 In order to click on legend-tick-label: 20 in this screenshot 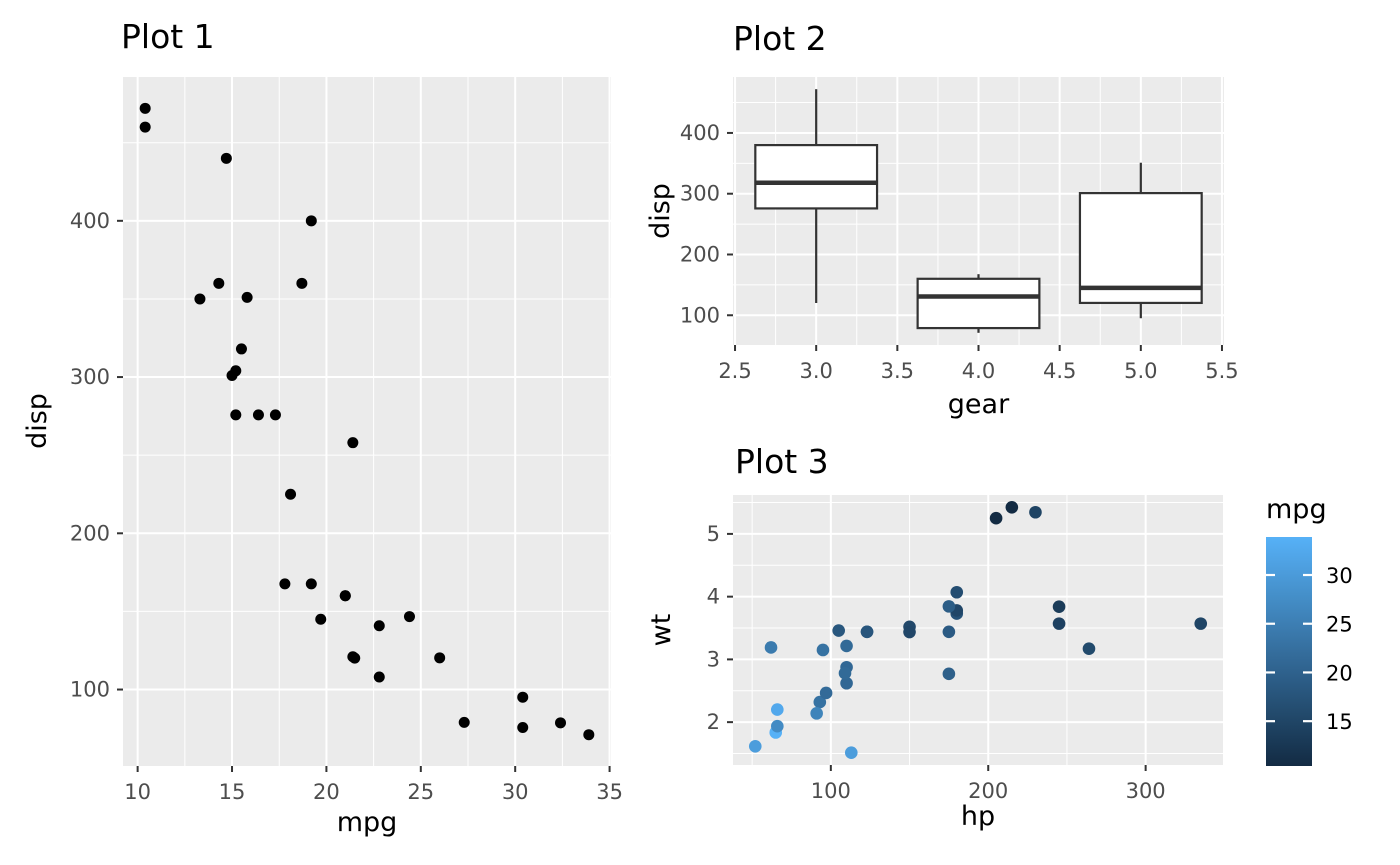, I will do `click(1339, 673)`.